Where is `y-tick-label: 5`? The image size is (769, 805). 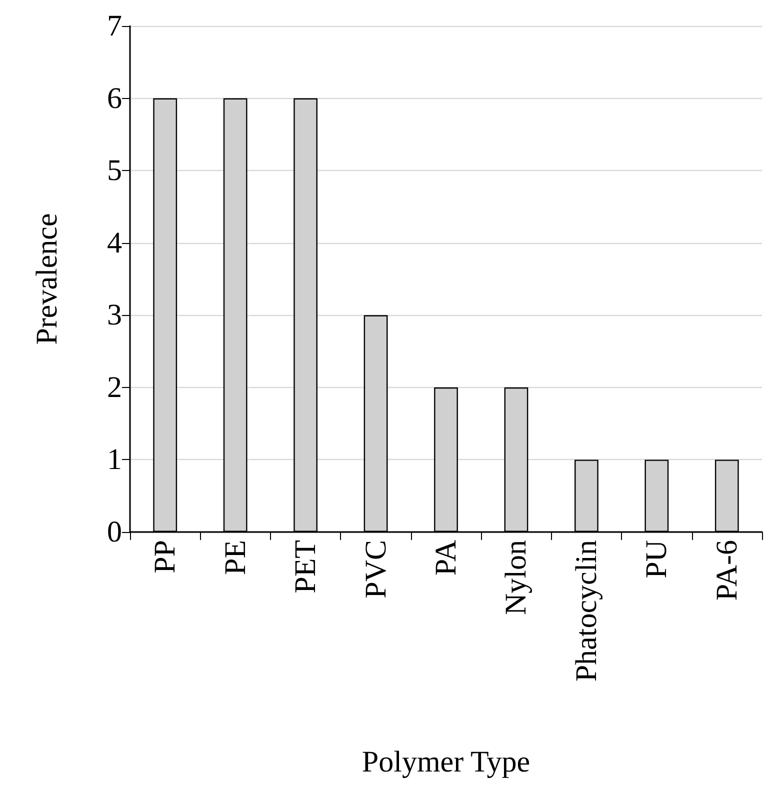 y-tick-label: 5 is located at coordinates (114, 171).